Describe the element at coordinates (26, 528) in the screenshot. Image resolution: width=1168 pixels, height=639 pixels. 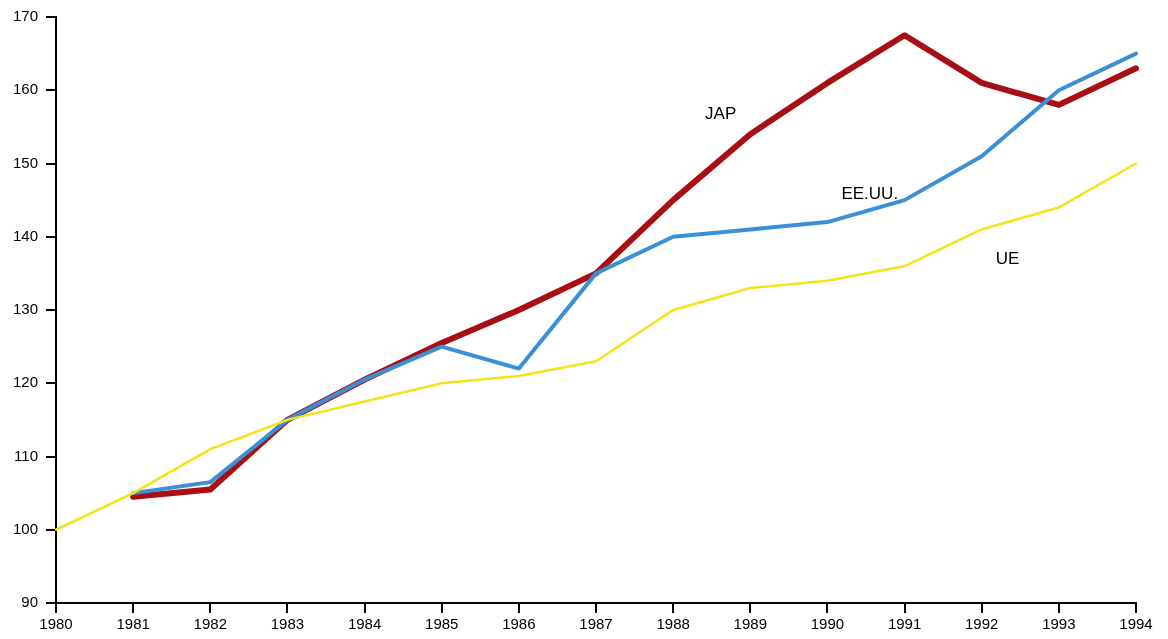
I see `y-tick-label: 100` at that location.